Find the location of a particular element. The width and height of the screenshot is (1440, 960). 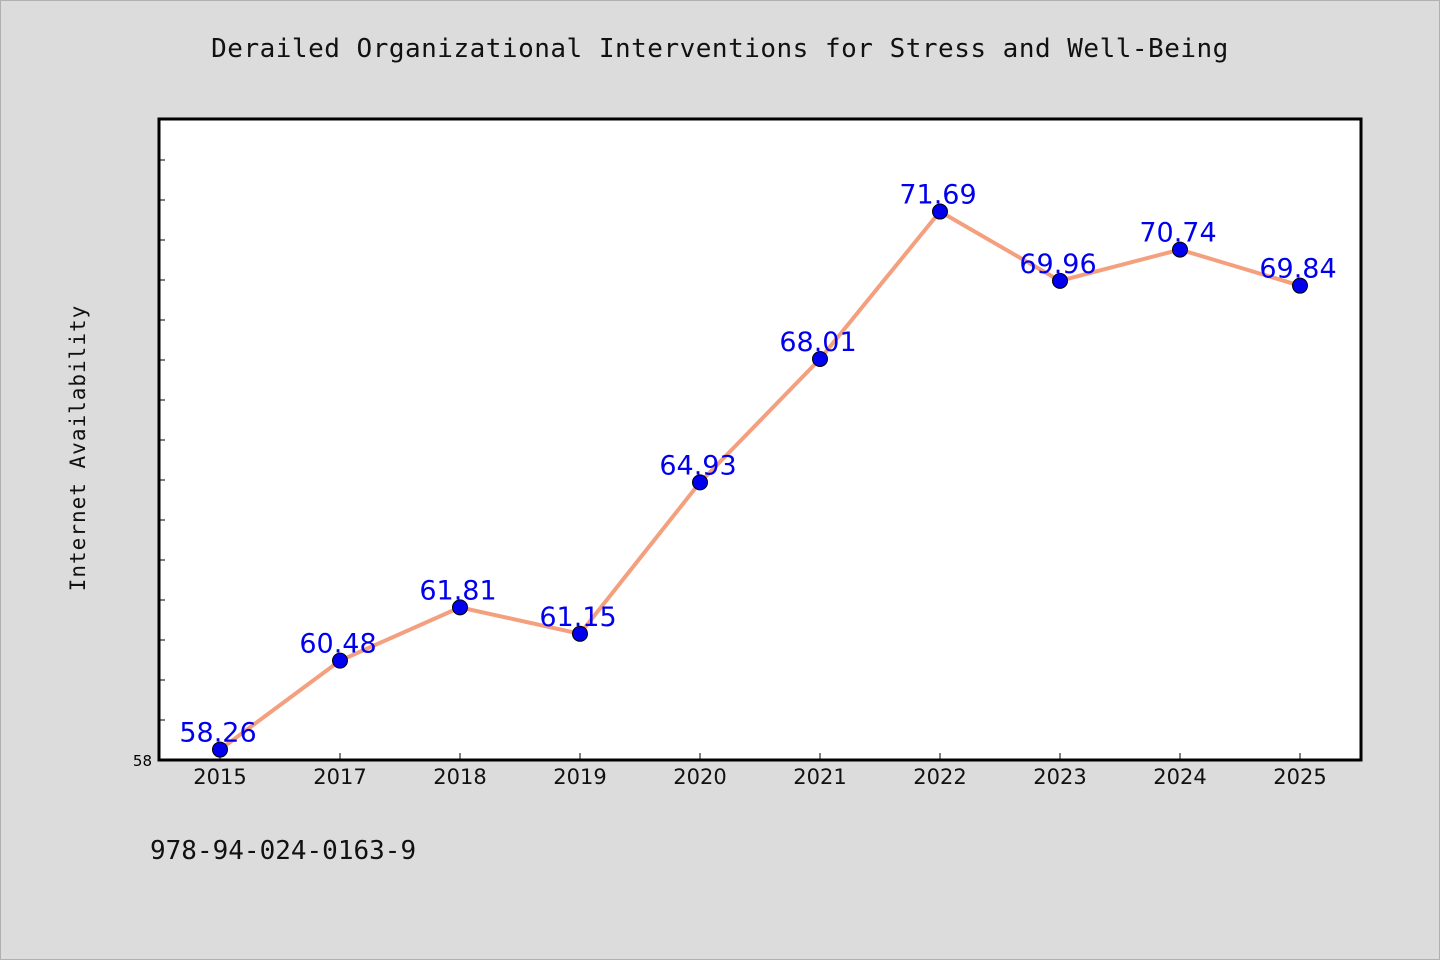

x-tick-label: 2023 is located at coordinates (1059, 777).